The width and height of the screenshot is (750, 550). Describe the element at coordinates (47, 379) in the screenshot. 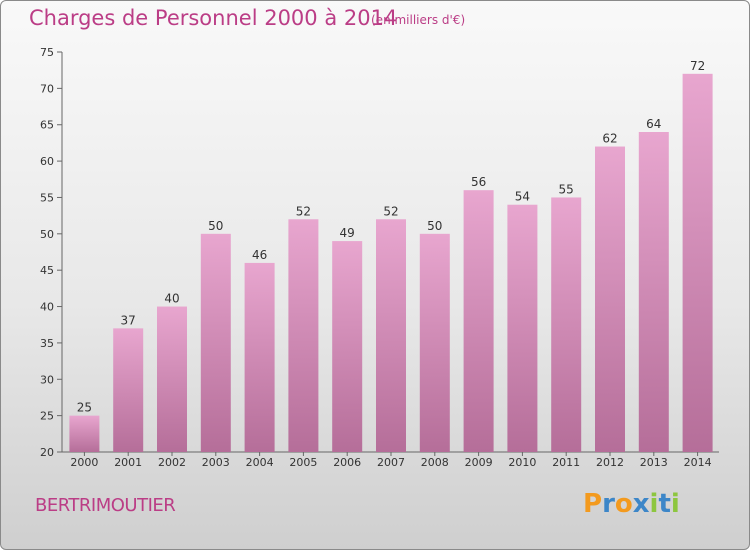

I see `y-tick-label: 30` at that location.